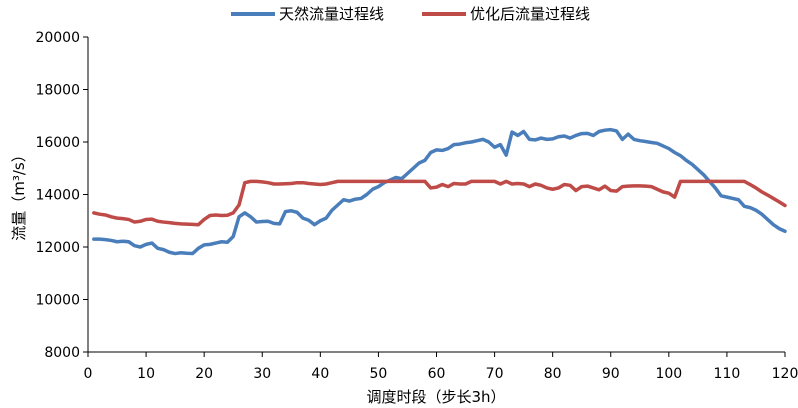 The image size is (798, 408). Describe the element at coordinates (57, 143) in the screenshot. I see `y-tick-label: 16000` at that location.